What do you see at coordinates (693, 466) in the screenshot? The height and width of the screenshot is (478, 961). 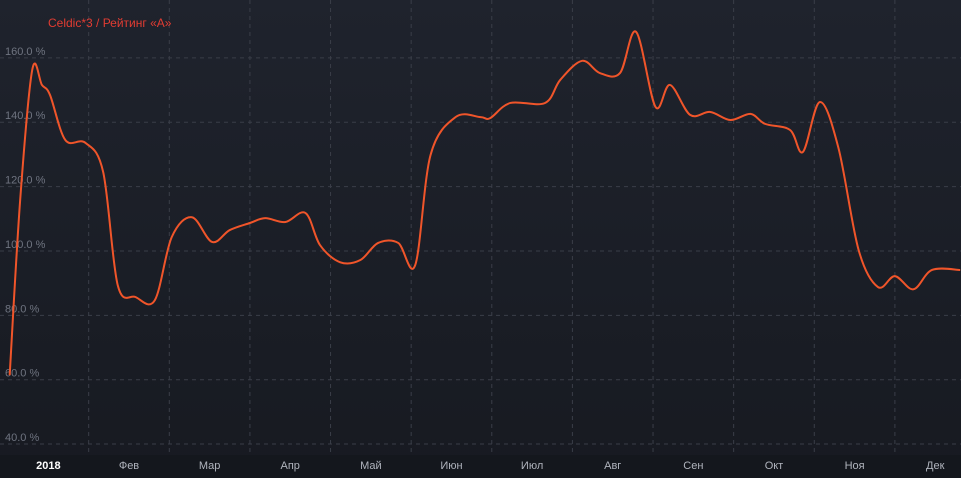 I see `x-tick-label: Сен` at bounding box center [693, 466].